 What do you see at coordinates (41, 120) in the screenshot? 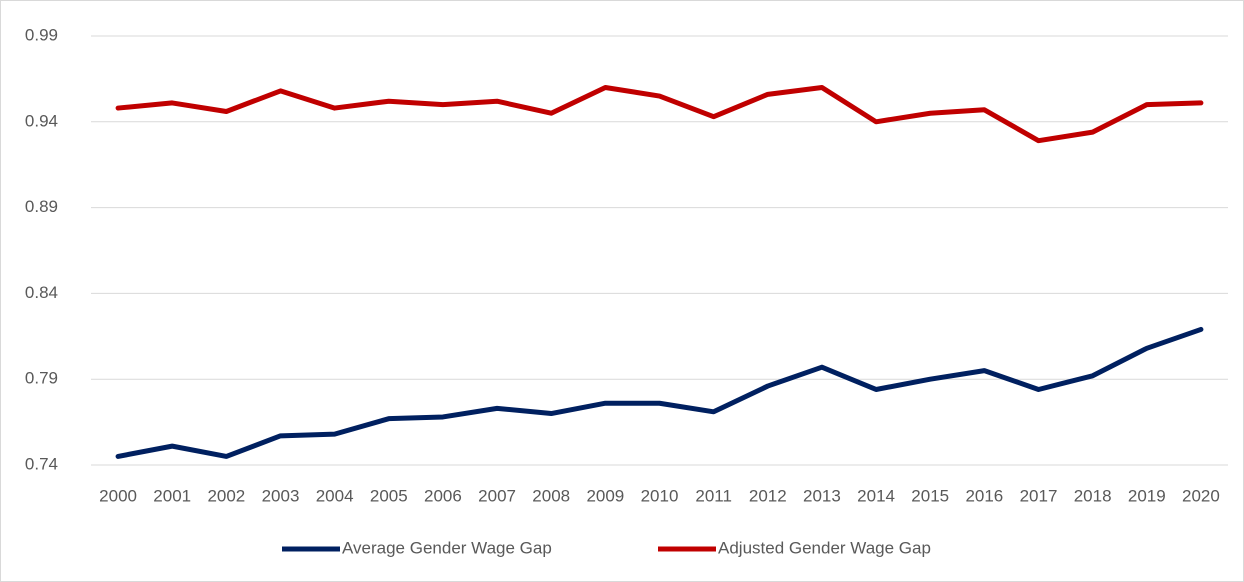
I see `y-tick-label: 0.94` at bounding box center [41, 120].